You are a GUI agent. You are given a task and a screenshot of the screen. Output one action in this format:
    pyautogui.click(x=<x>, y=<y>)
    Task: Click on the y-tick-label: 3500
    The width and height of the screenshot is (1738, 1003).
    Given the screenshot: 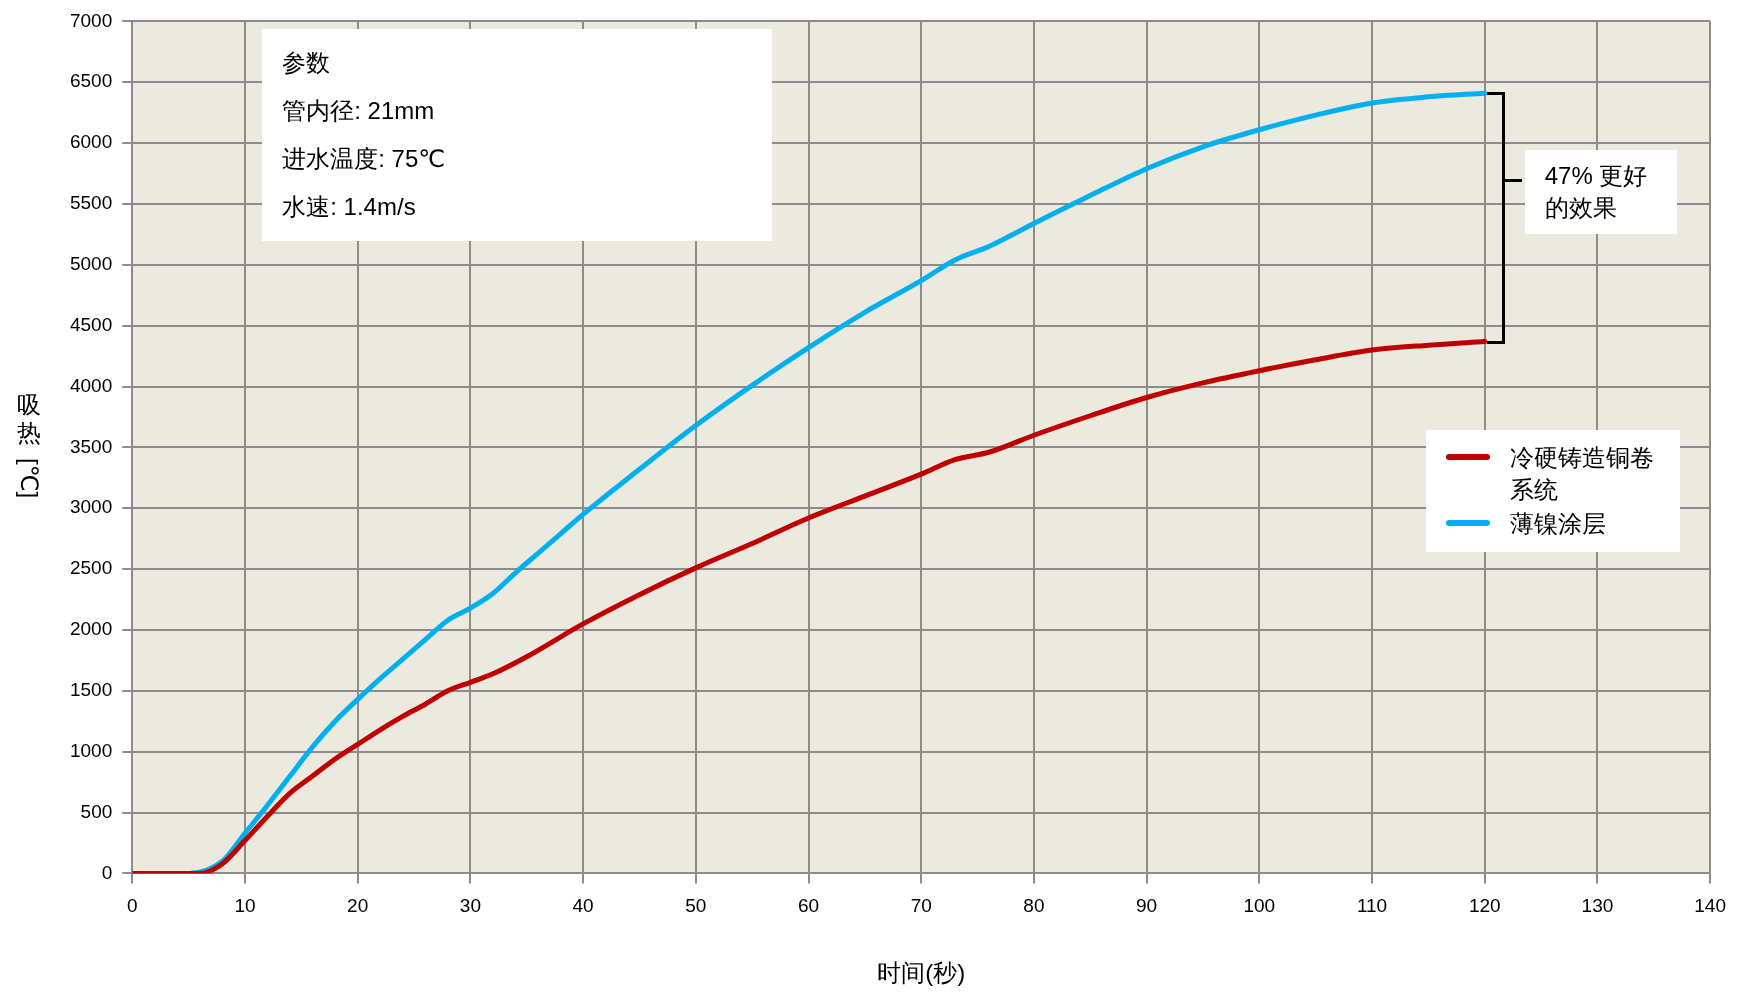 What is the action you would take?
    pyautogui.click(x=91, y=446)
    